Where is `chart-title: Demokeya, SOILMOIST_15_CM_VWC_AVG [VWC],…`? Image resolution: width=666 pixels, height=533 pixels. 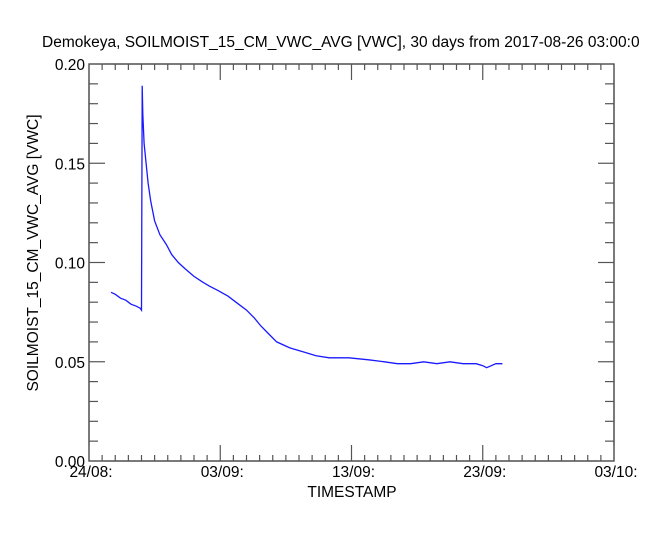 chart-title: Demokeya, SOILMOIST_15_CM_VWC_AVG [VWC],… is located at coordinates (341, 42).